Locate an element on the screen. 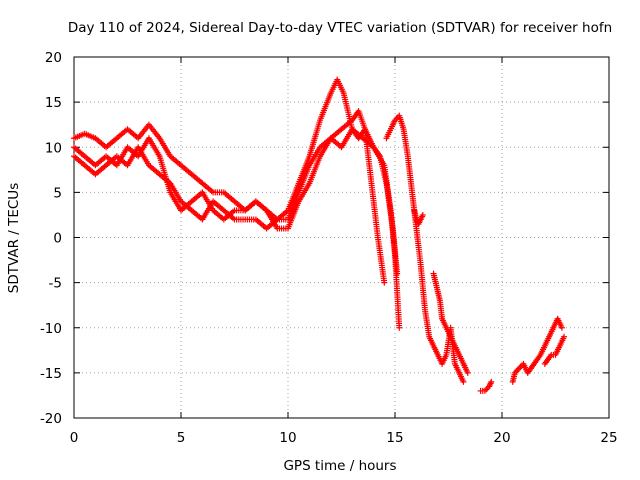 Image resolution: width=640 pixels, height=480 pixels. y-tick-label: 5 is located at coordinates (57, 193).